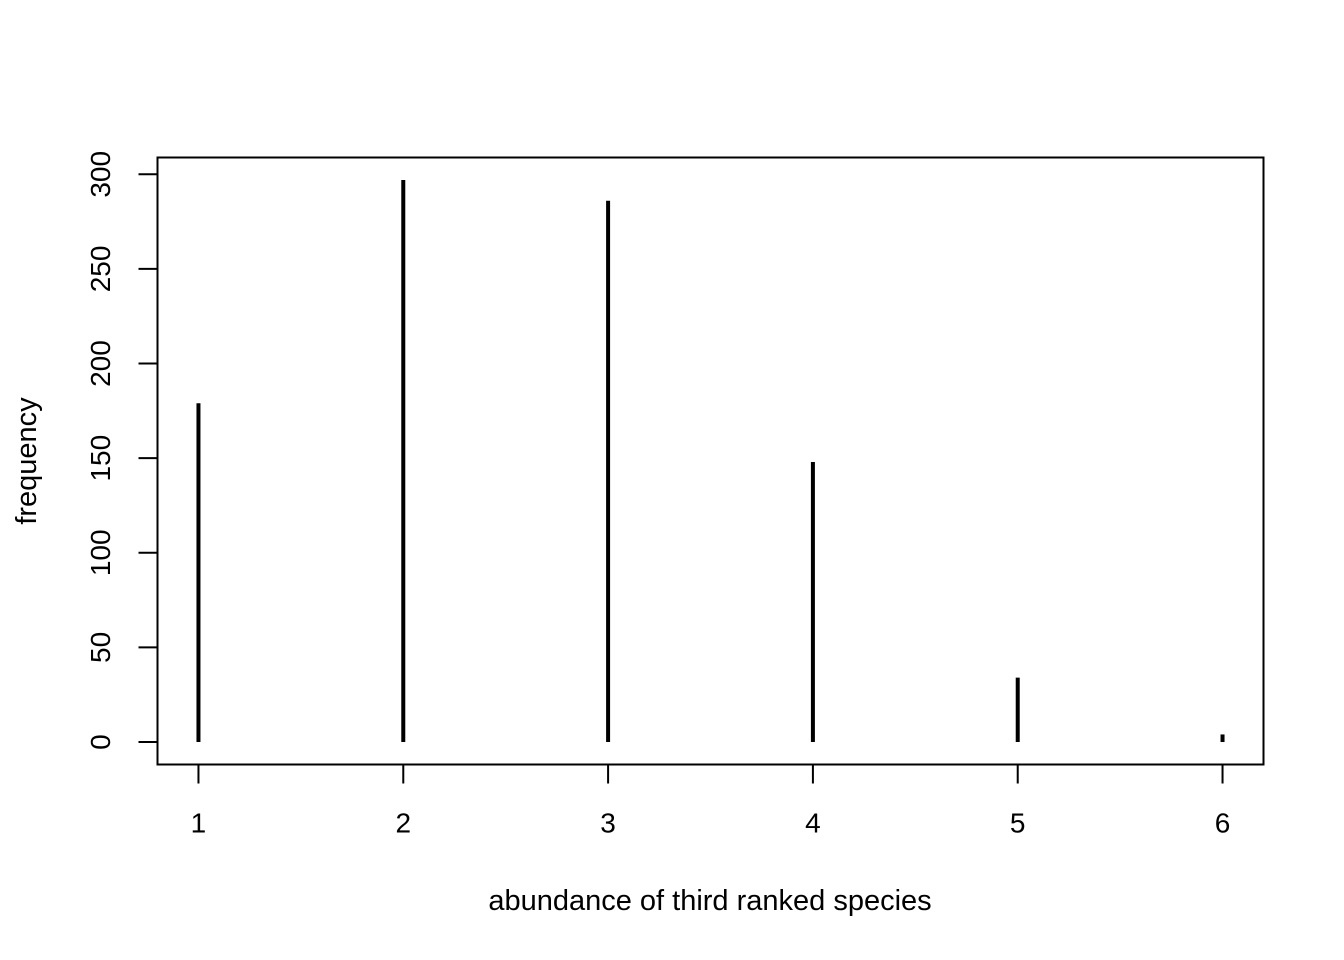 This screenshot has height=960, width=1344. What do you see at coordinates (100, 742) in the screenshot?
I see `y-tick-label: 0` at bounding box center [100, 742].